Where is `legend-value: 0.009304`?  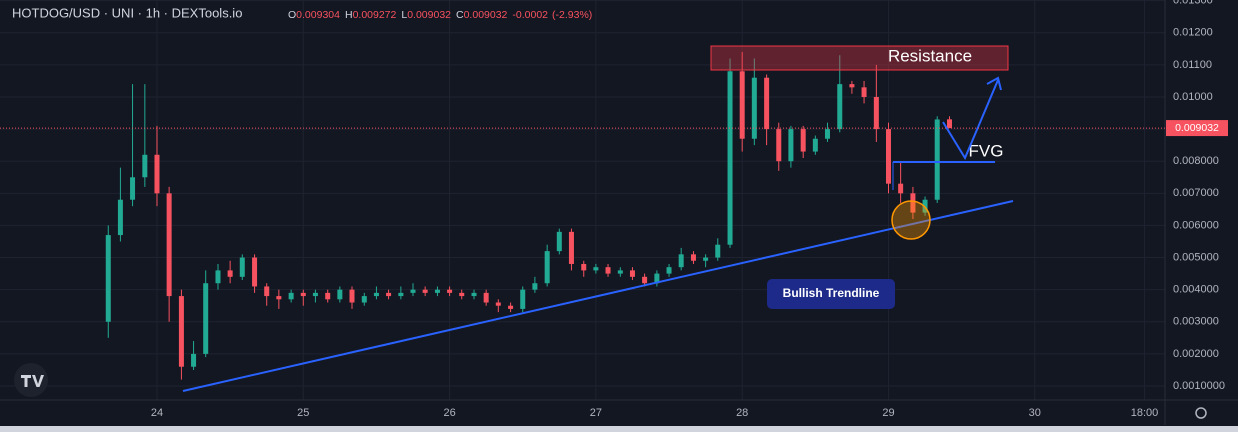
legend-value: 0.009304 is located at coordinates (318, 15).